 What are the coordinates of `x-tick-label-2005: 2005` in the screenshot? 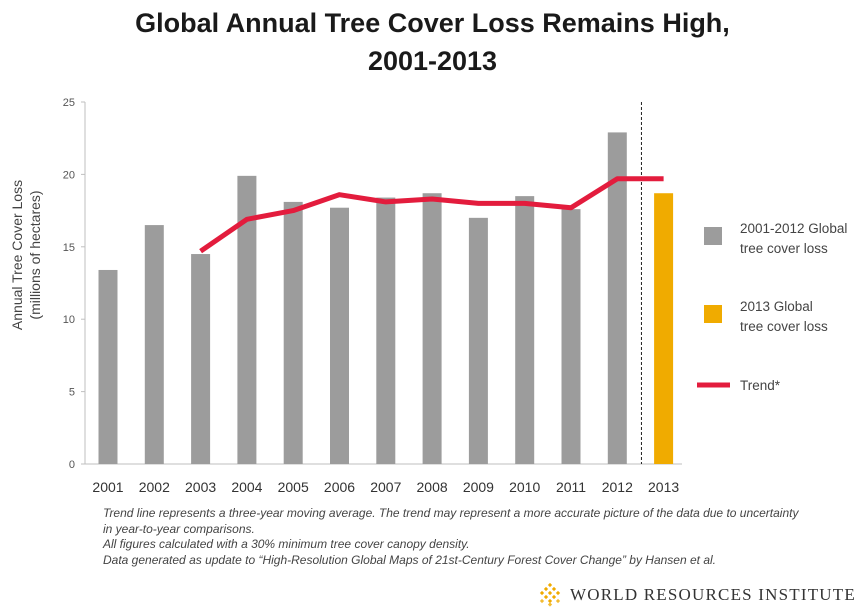 It's located at (293, 487).